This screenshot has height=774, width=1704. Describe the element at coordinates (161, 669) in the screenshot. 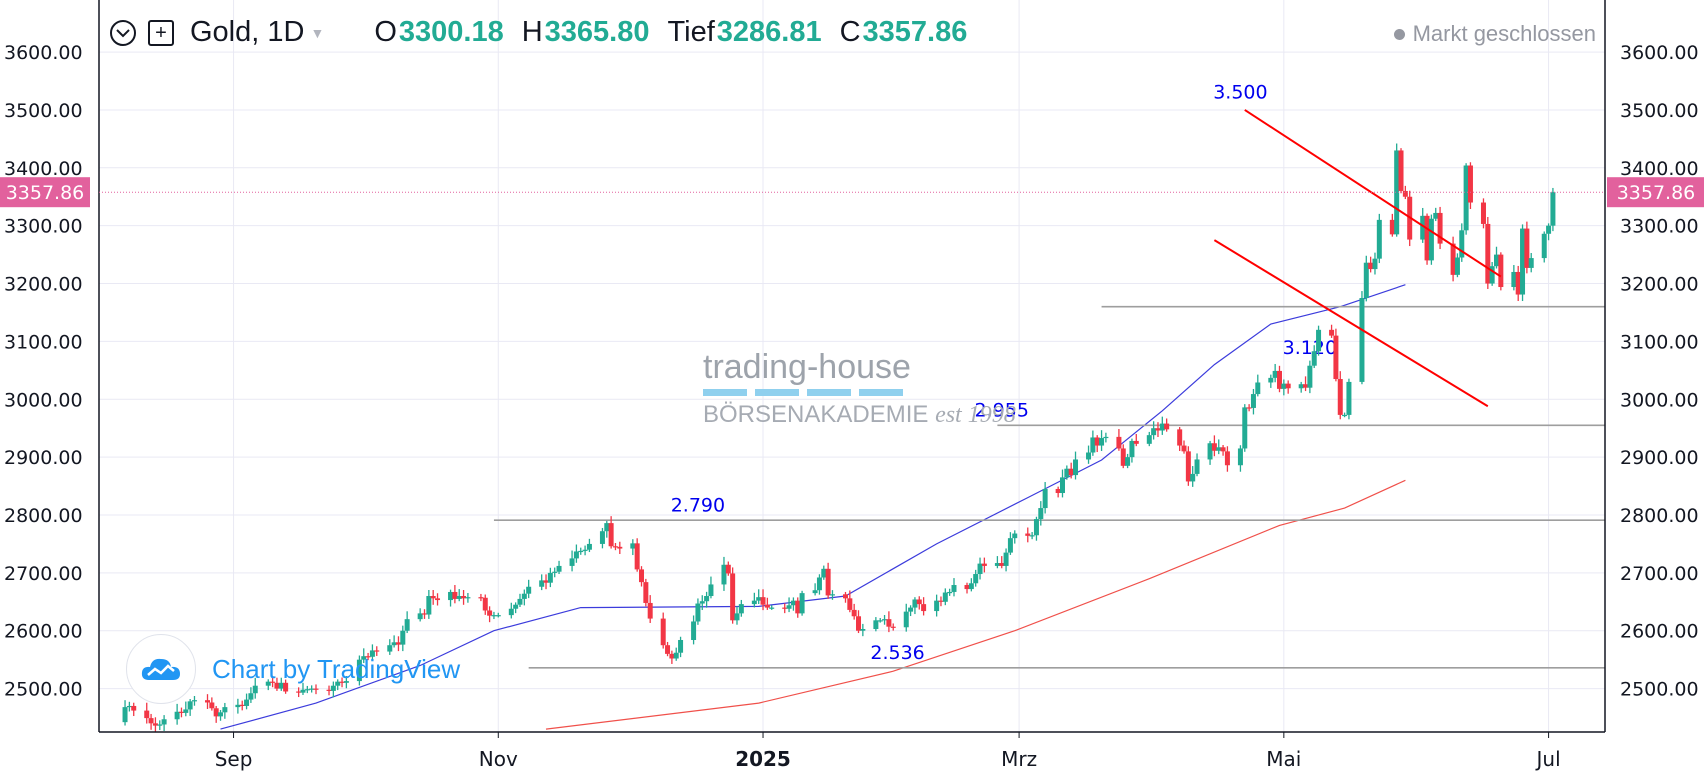

I see `tradingview-cloud-icon` at that location.